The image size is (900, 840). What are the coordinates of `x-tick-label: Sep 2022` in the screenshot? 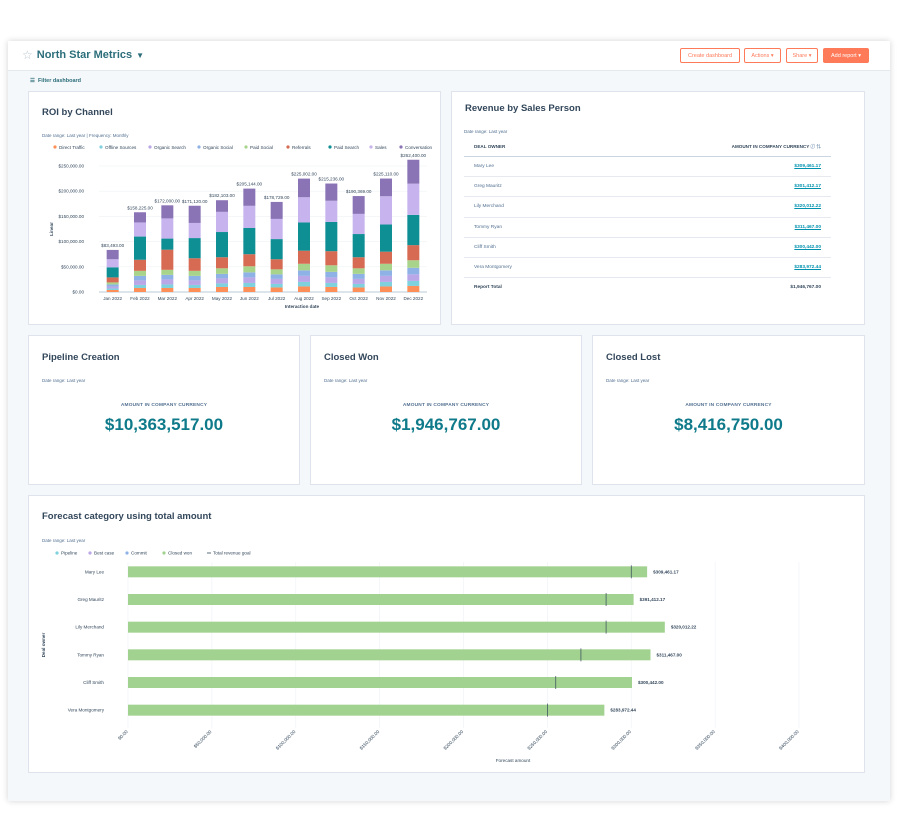 It's located at (331, 298).